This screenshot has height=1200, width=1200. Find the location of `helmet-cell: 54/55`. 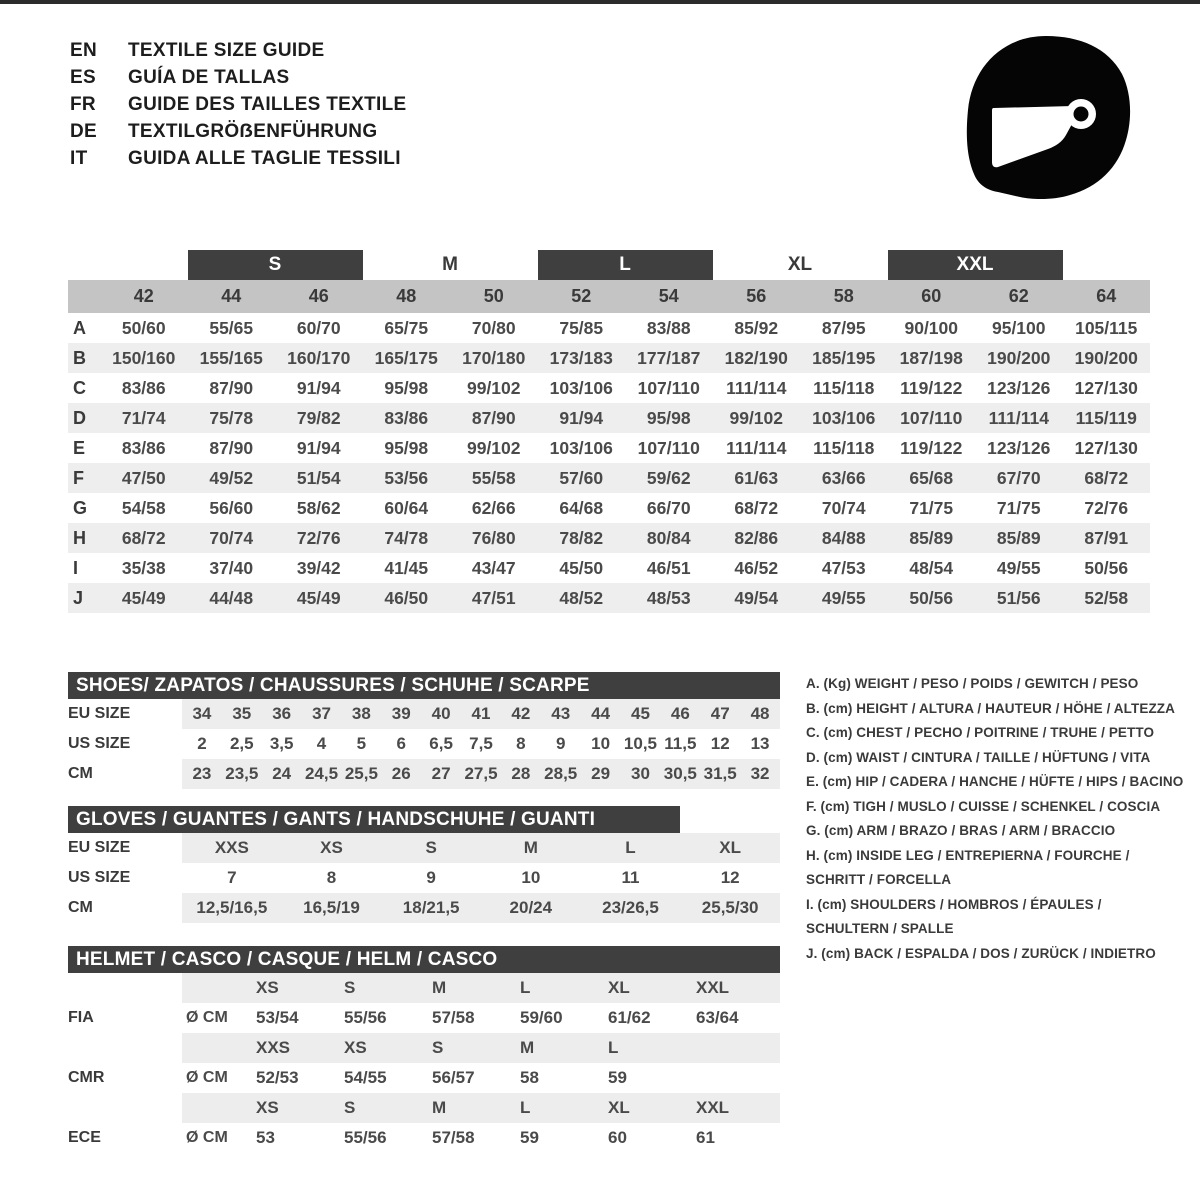

helmet-cell: 54/55 is located at coordinates (365, 1077).